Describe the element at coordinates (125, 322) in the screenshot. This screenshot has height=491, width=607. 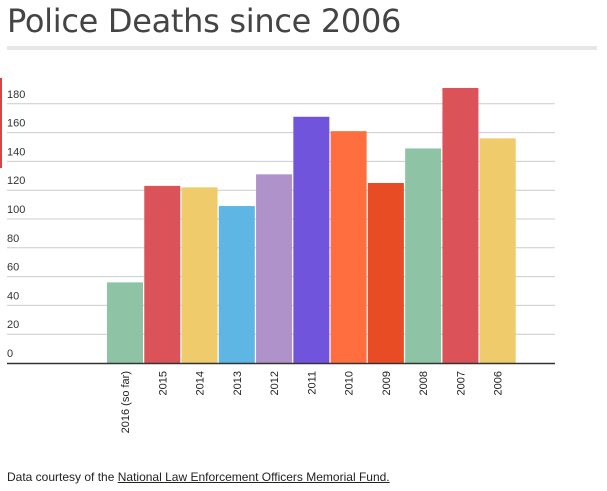
I see `bar-2016-so-far` at that location.